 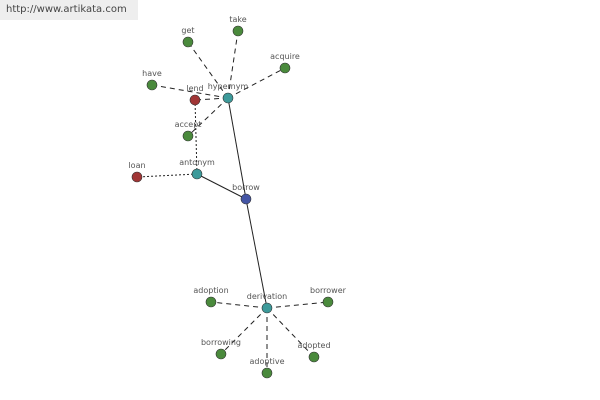 I want to click on node-label: take, so click(x=237, y=19).